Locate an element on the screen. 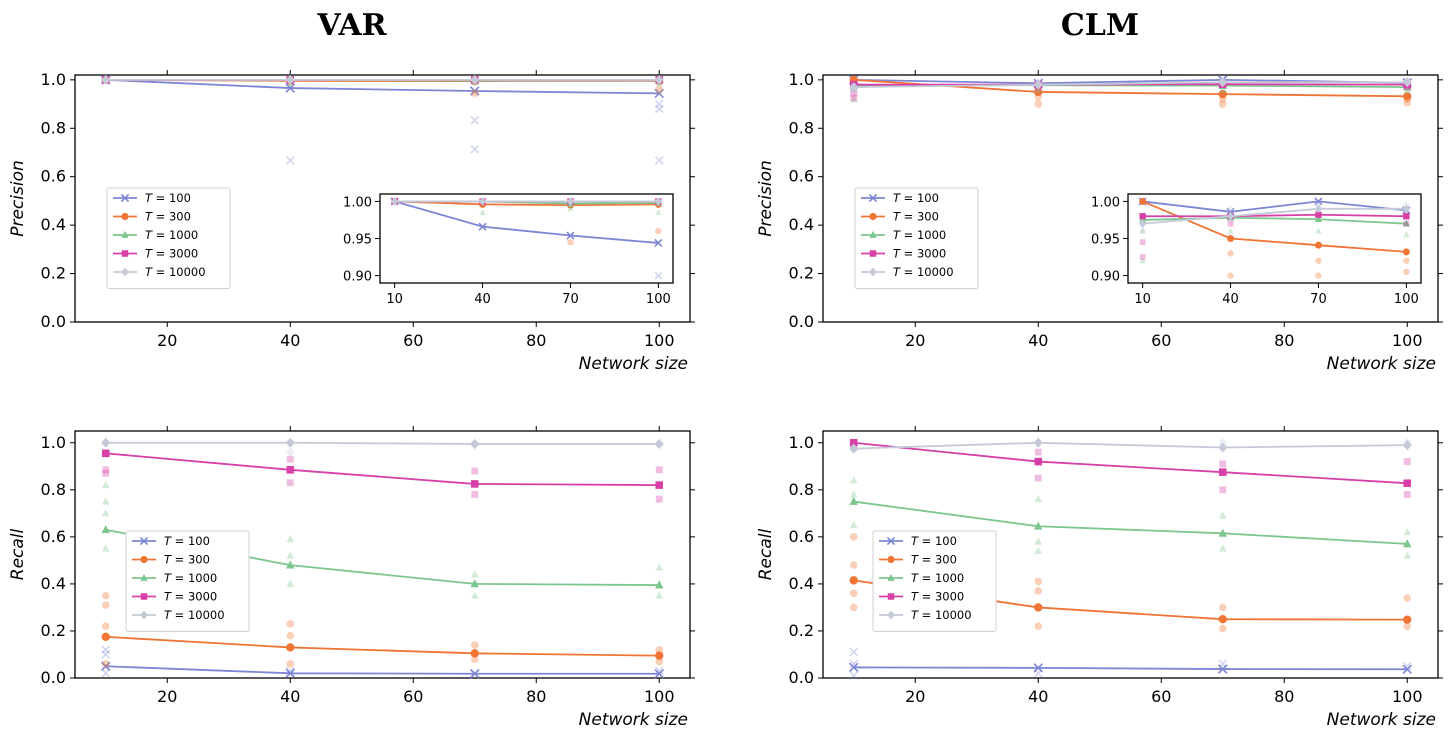  x-axis-label: Network size is located at coordinates (633, 720).